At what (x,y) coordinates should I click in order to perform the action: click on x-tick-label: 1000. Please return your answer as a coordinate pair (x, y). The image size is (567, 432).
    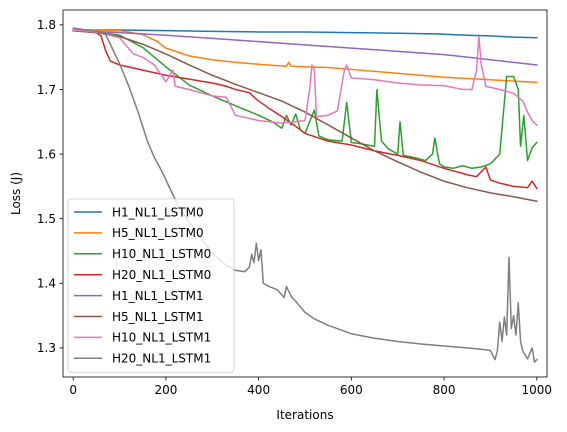
    Looking at the image, I should click on (537, 390).